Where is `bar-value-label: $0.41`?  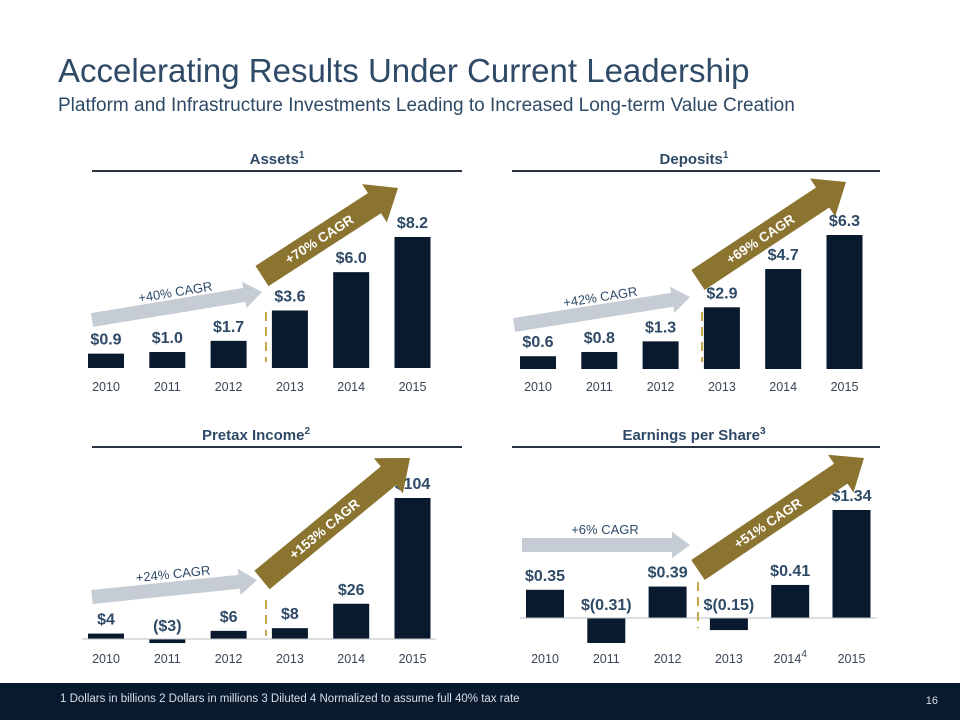
bar-value-label: $0.41 is located at coordinates (790, 571).